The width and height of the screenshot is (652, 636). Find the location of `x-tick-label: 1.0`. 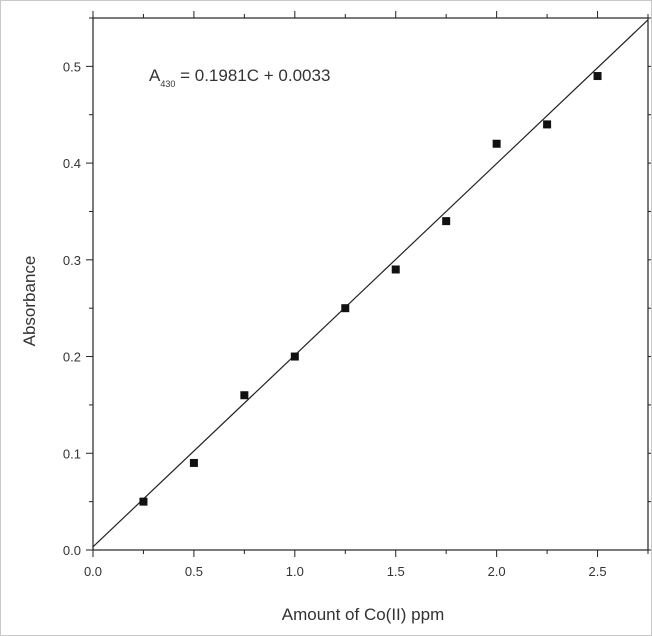

x-tick-label: 1.0 is located at coordinates (295, 571).